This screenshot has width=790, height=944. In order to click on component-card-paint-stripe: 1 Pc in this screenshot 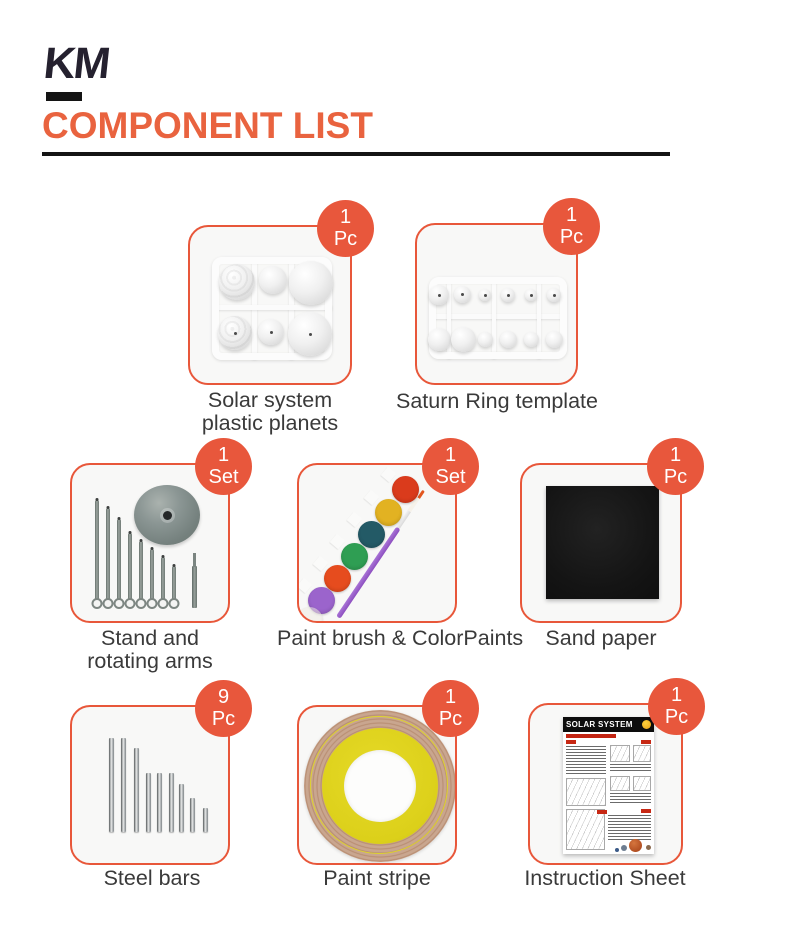, I will do `click(388, 772)`.